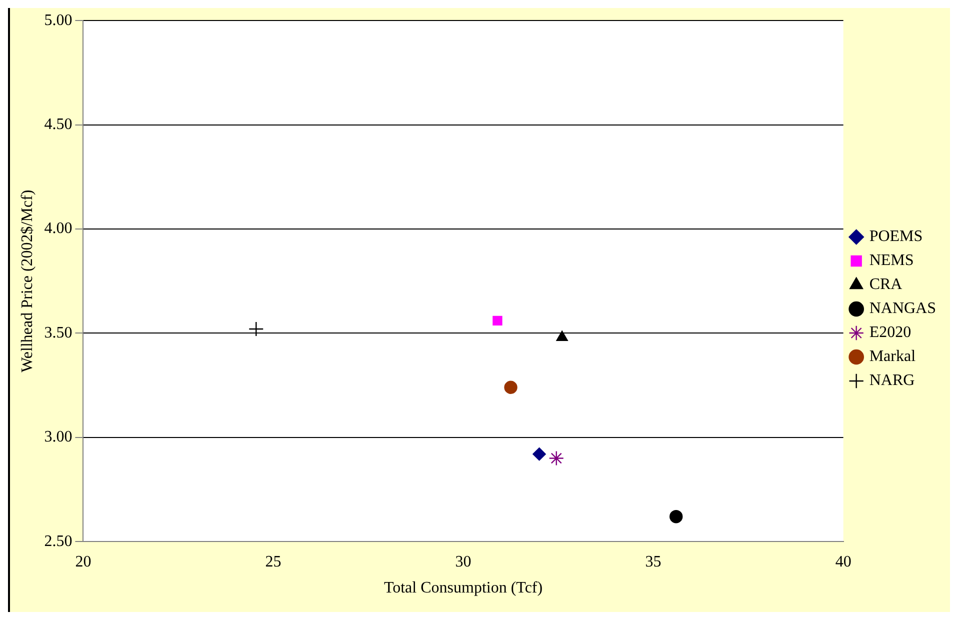 Image resolution: width=958 pixels, height=622 pixels. I want to click on x-tick-label: 30, so click(463, 561).